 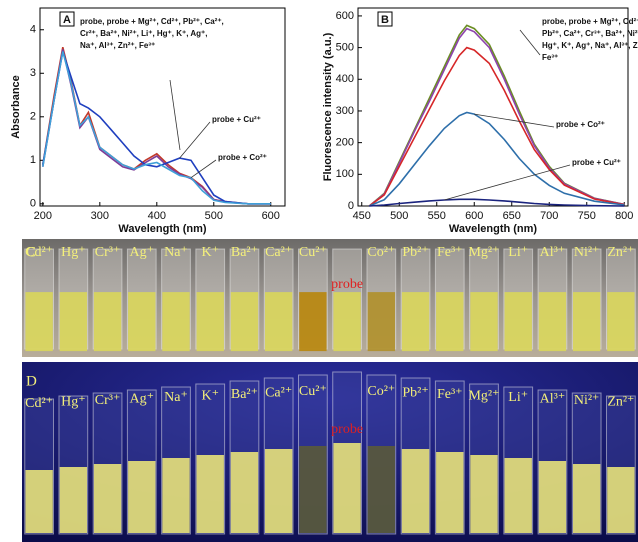 I want to click on y-tick-label: 500, so click(x=345, y=48).